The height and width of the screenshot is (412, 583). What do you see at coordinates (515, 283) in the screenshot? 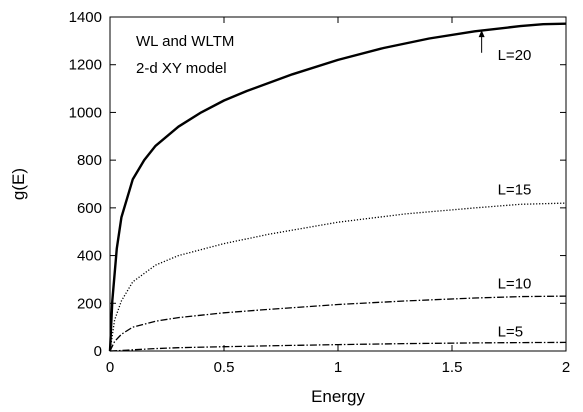
I see `curve-label: L=10` at bounding box center [515, 283].